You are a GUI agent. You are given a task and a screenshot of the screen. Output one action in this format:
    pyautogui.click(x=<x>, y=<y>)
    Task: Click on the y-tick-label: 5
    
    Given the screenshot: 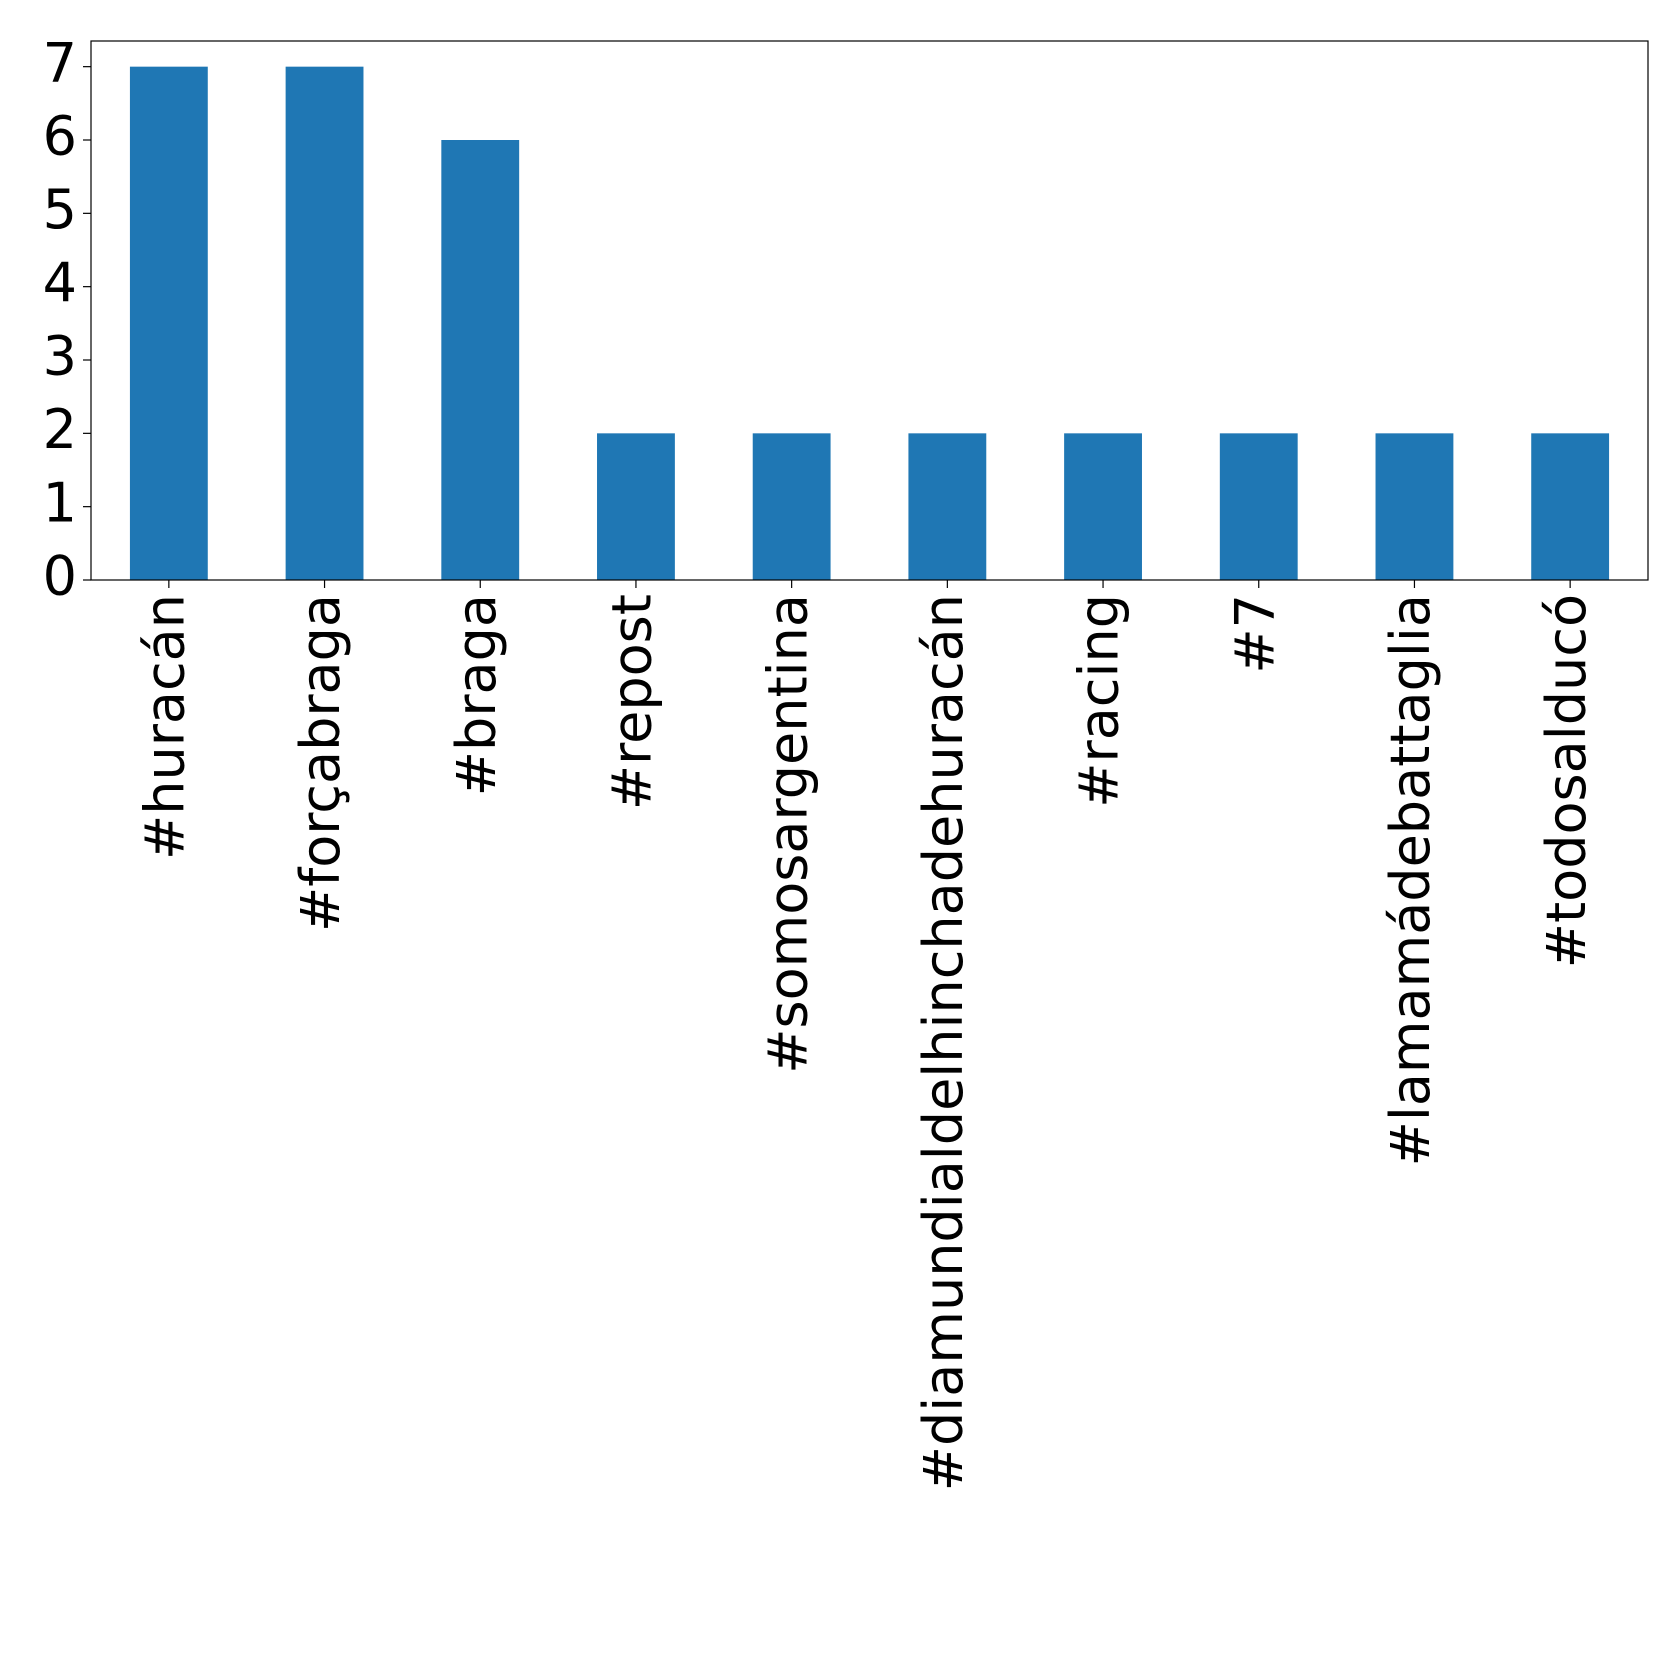 What is the action you would take?
    pyautogui.click(x=60, y=209)
    